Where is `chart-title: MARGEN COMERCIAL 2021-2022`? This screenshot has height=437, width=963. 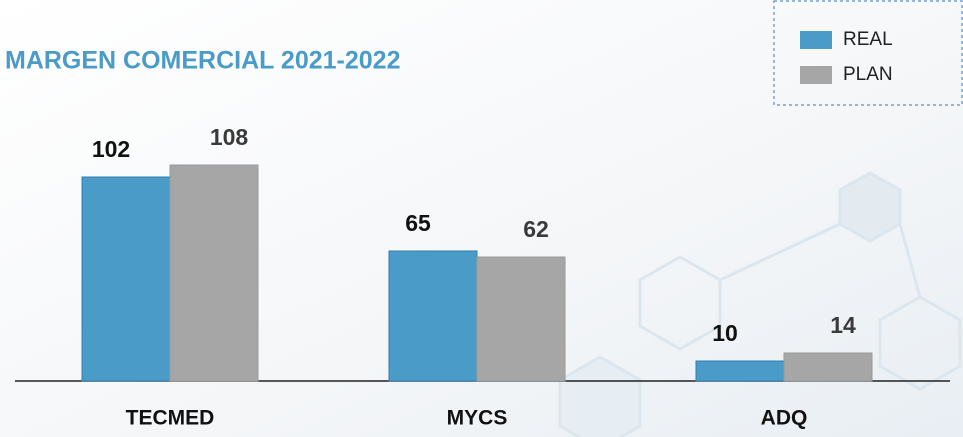
chart-title: MARGEN COMERCIAL 2021-2022 is located at coordinates (202, 61).